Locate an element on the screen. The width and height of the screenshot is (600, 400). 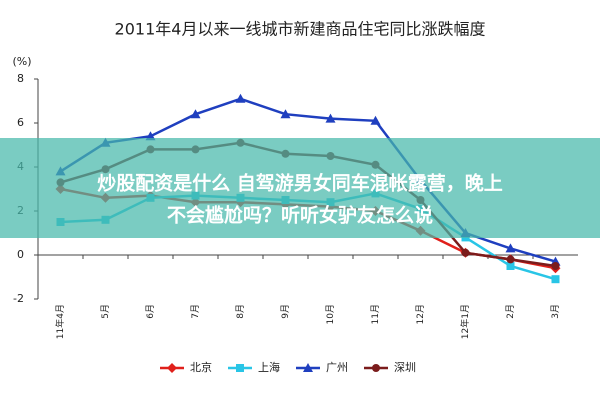
x-tick-label: 7月 is located at coordinates (195, 311).